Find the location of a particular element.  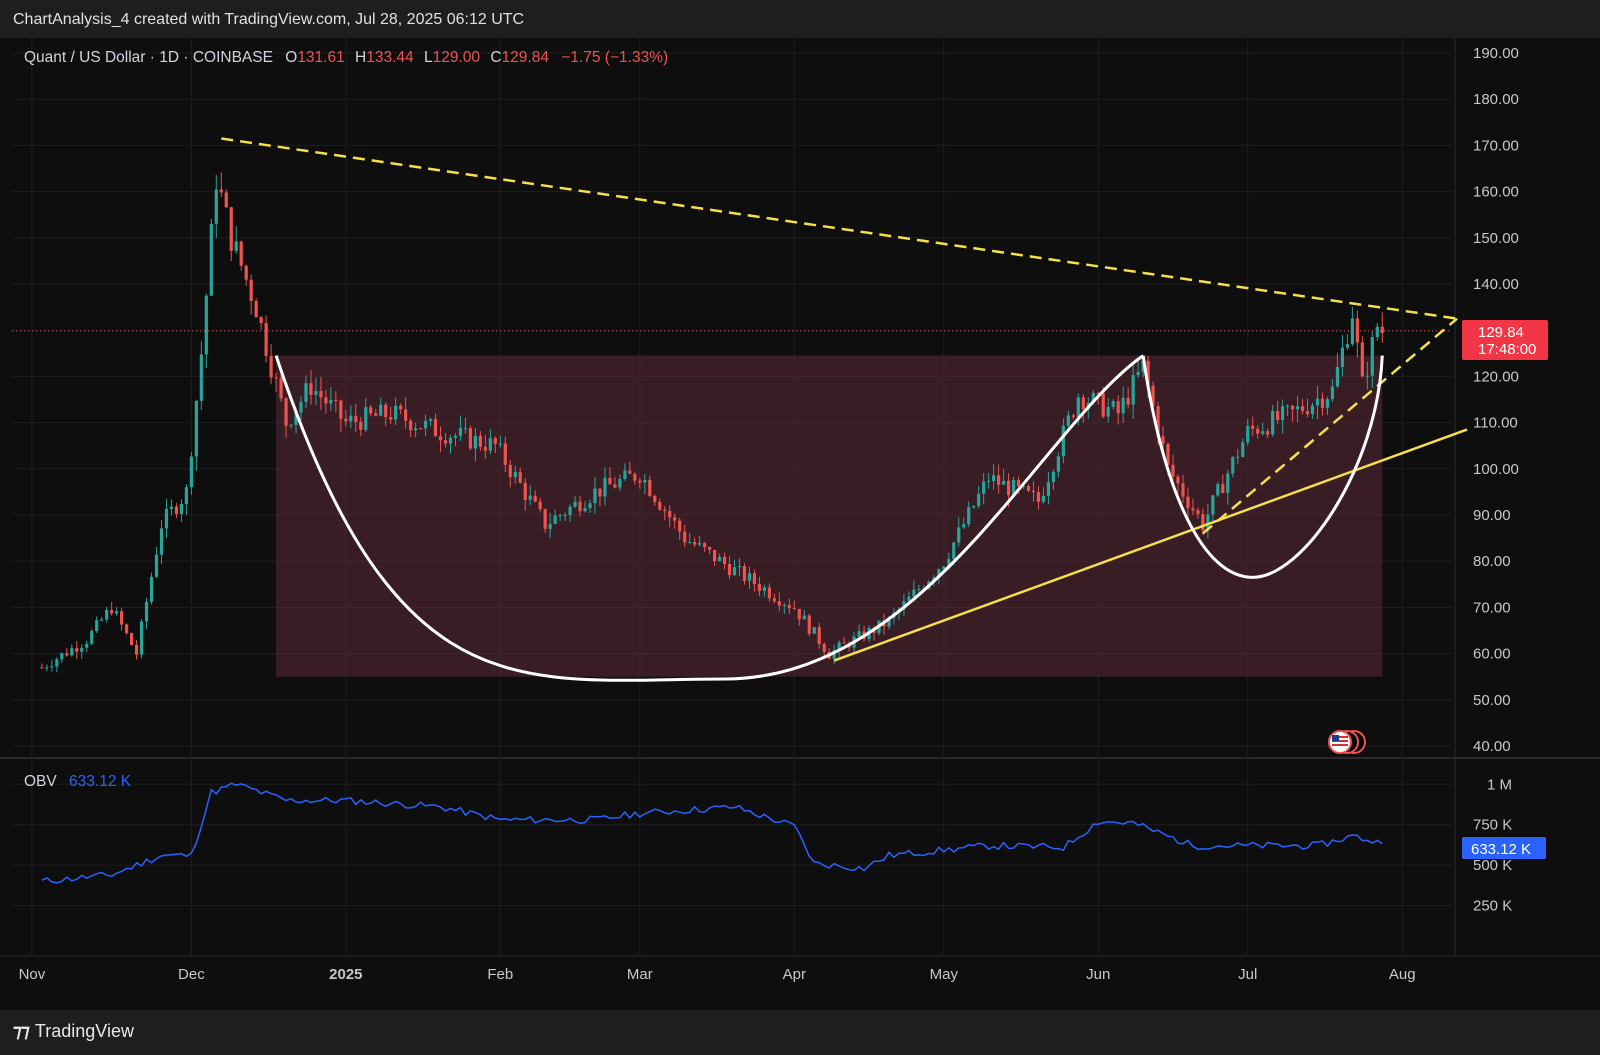

time-axis-label: 2025 is located at coordinates (345, 974).